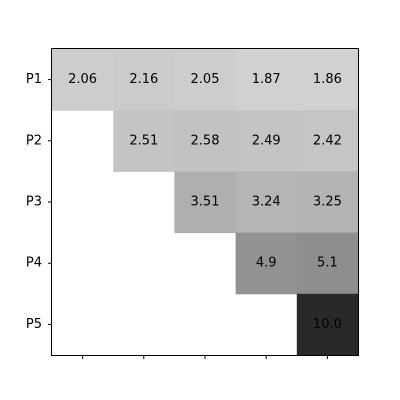 The width and height of the screenshot is (400, 400). I want to click on cell-value-label: 2.51, so click(143, 140).